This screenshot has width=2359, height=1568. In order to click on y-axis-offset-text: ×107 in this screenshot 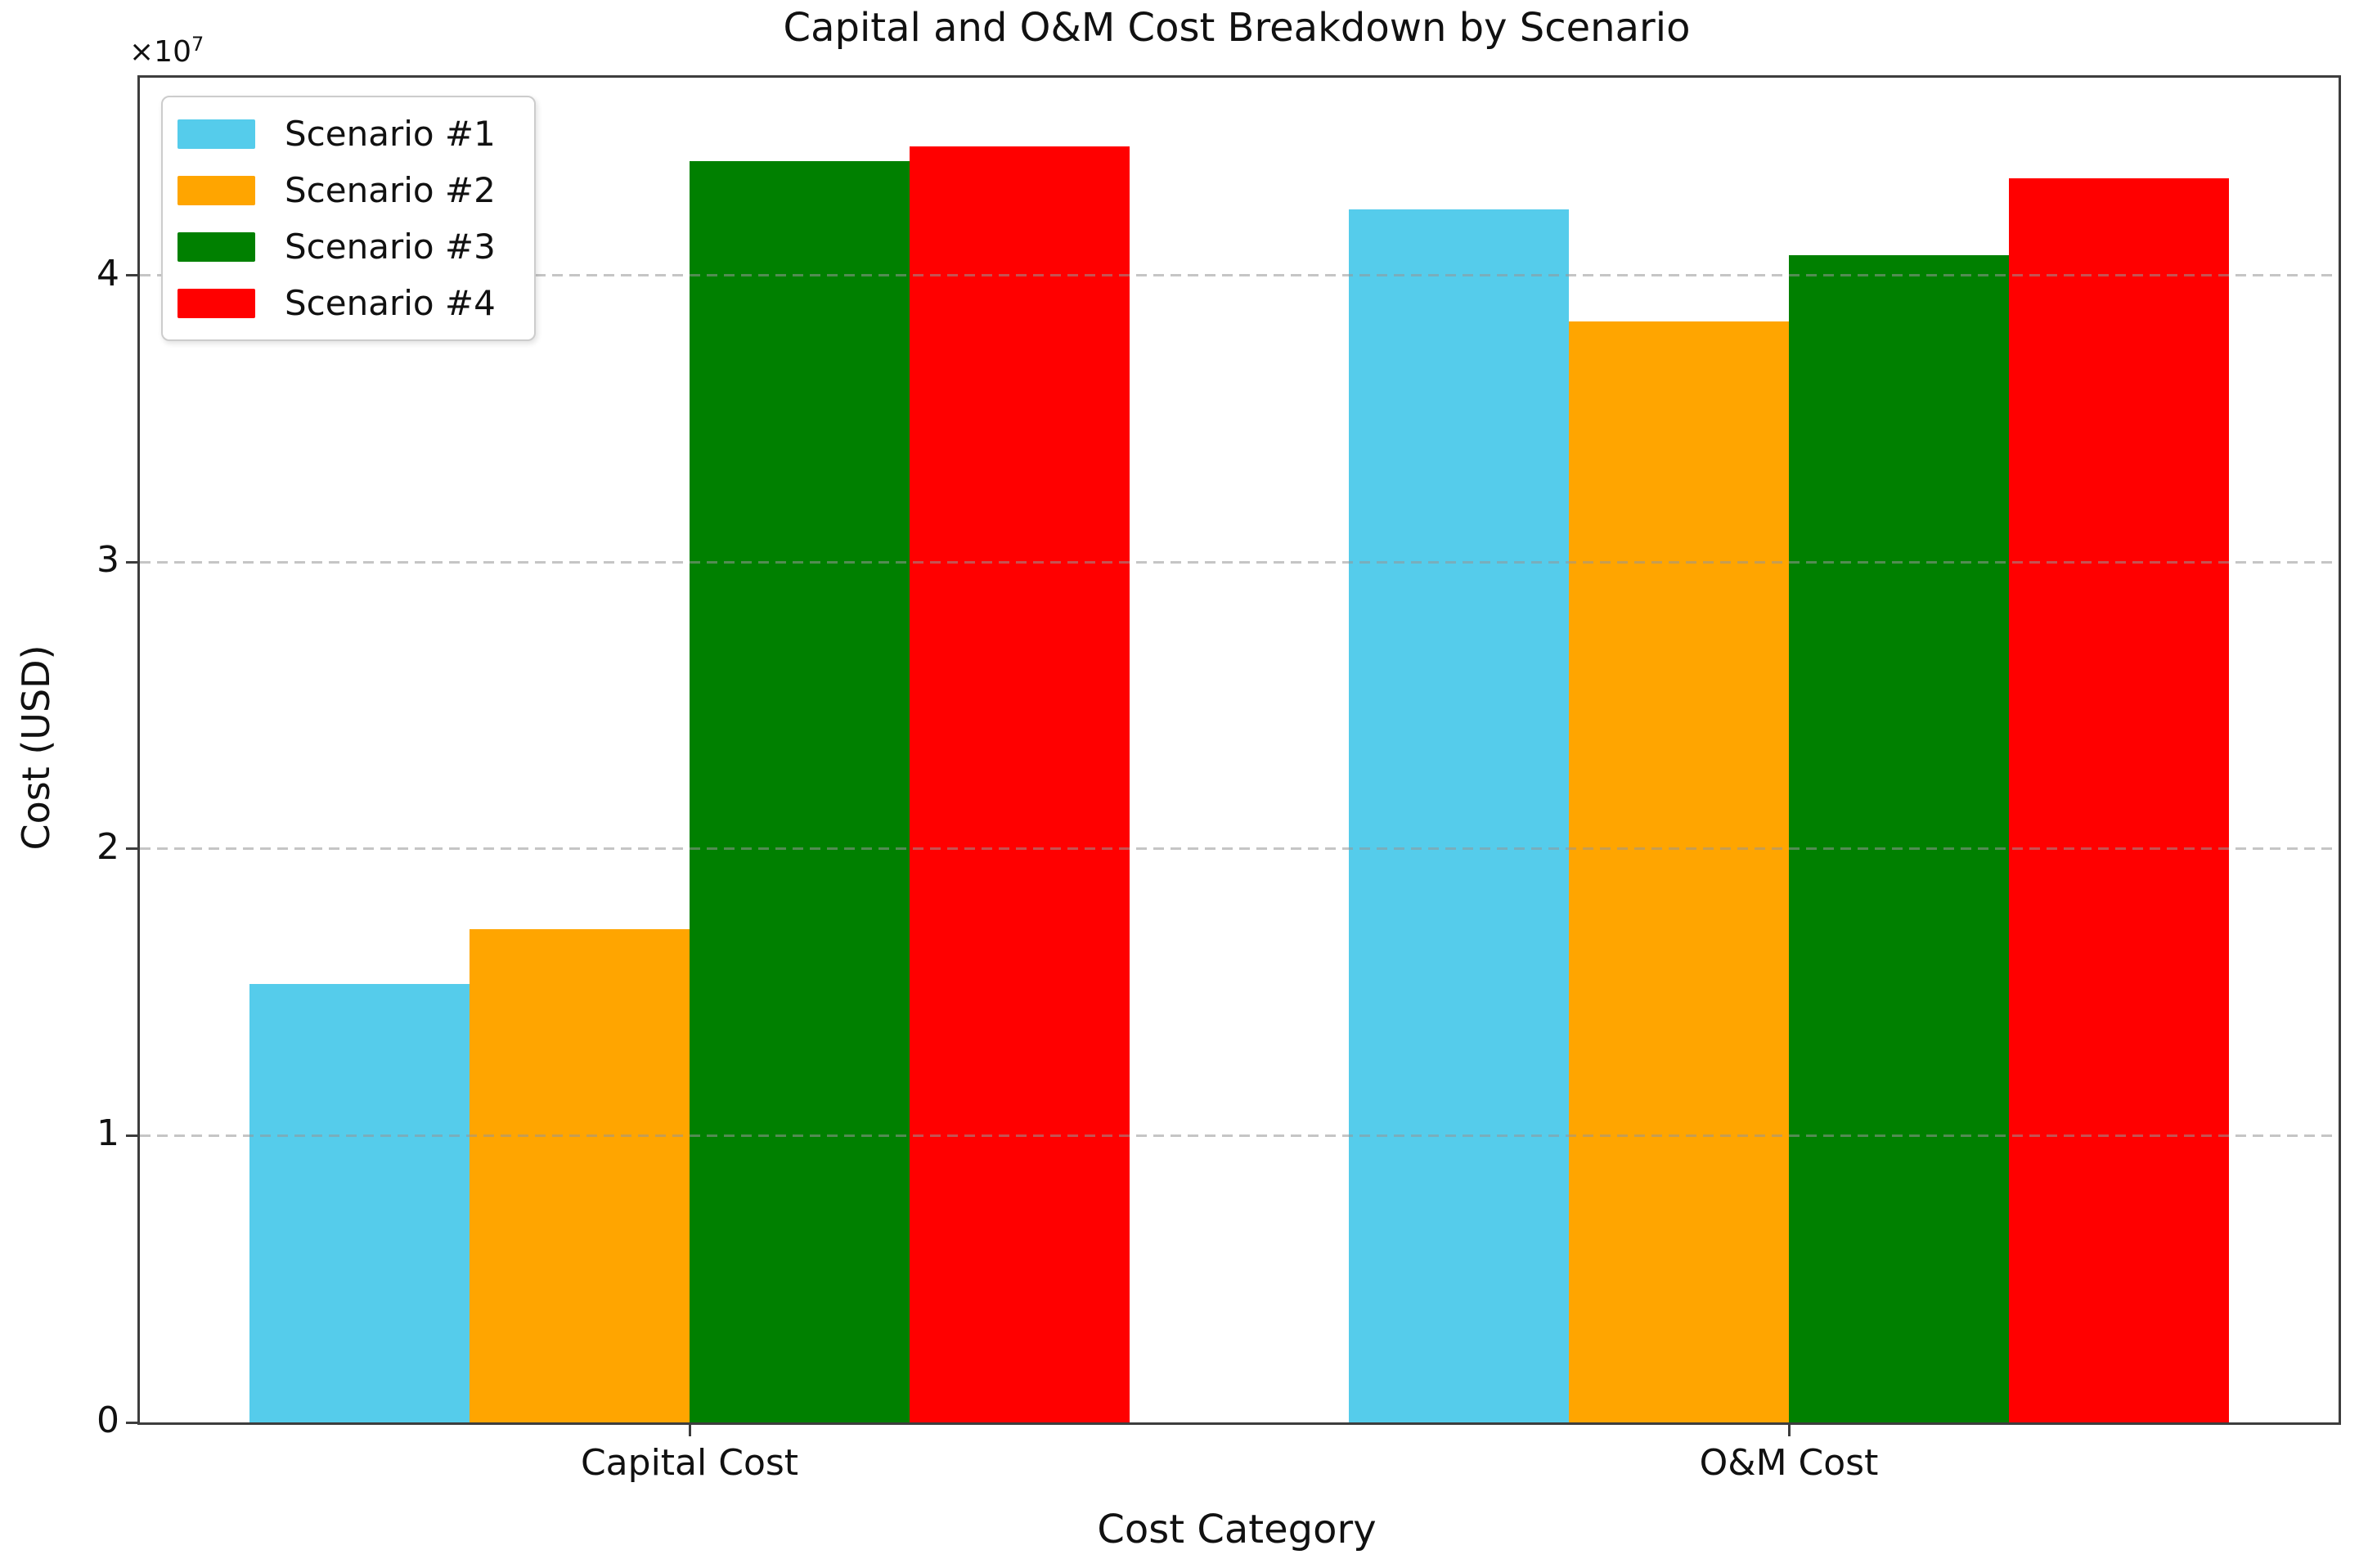, I will do `click(166, 51)`.